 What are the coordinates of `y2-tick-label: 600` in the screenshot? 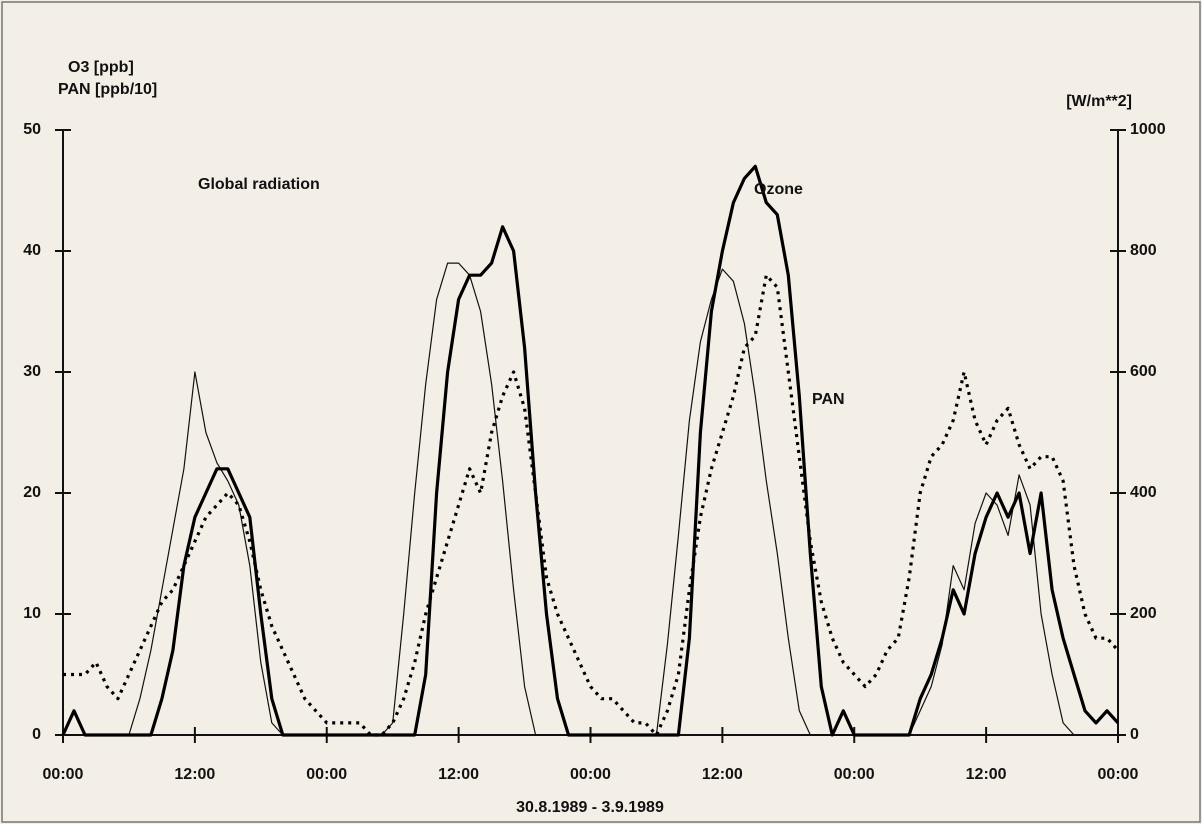 It's located at (1143, 371).